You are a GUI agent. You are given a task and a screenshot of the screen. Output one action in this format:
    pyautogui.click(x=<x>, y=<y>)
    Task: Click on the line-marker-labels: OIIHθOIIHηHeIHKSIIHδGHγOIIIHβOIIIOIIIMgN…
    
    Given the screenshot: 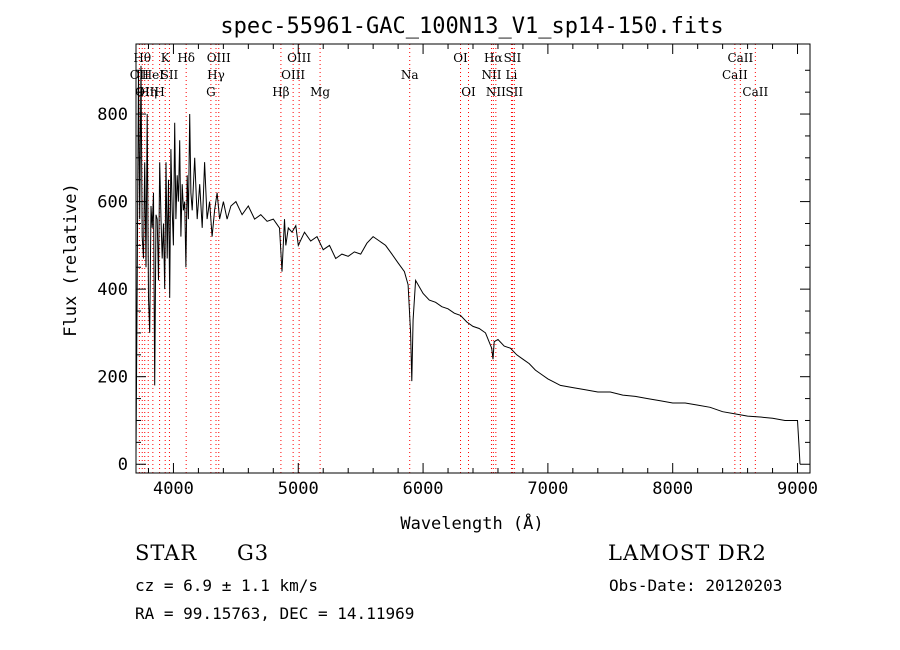 What is the action you would take?
    pyautogui.click(x=449, y=75)
    